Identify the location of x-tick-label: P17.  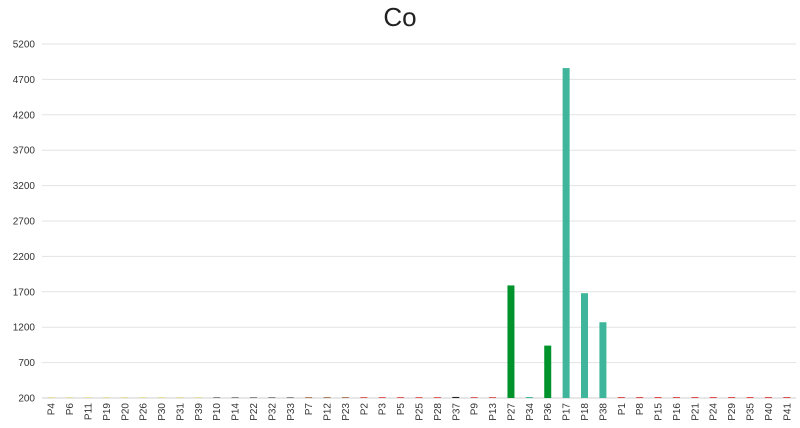
(567, 412).